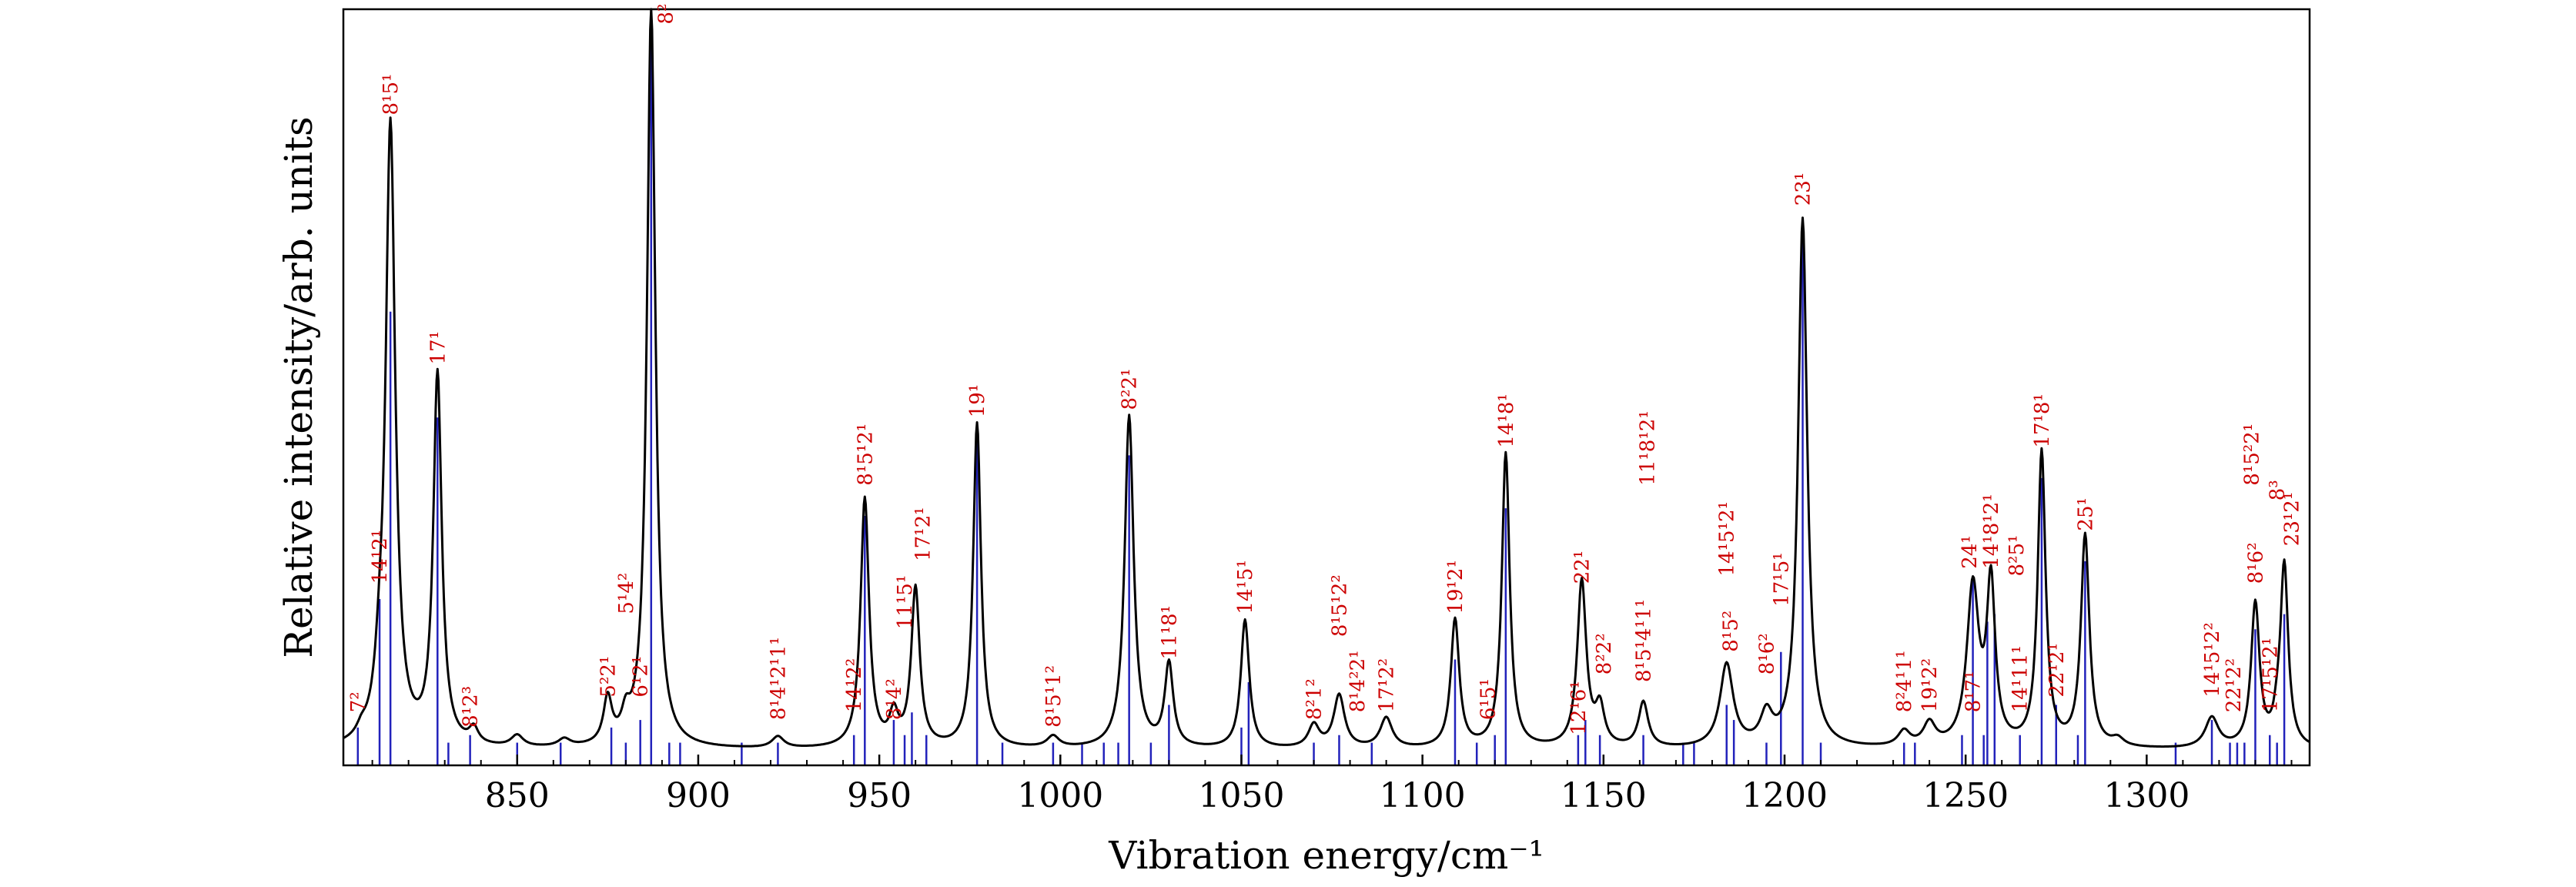  Describe the element at coordinates (1170, 632) in the screenshot. I see `peak-label: 11¹8¹` at that location.